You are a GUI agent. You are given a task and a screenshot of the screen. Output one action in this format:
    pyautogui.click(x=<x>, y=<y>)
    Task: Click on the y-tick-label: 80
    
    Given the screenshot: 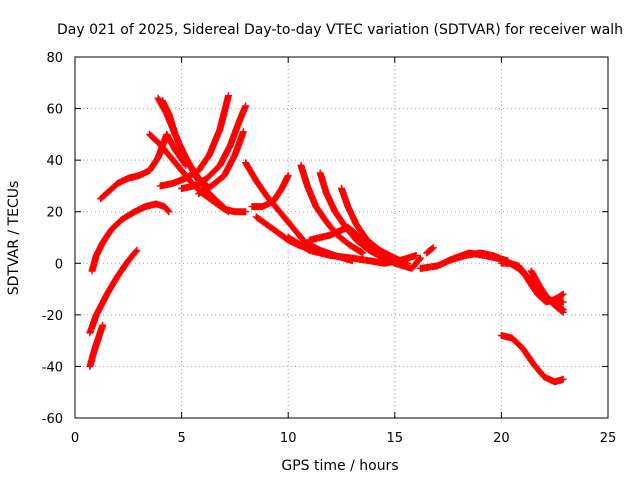 What is the action you would take?
    pyautogui.click(x=54, y=58)
    